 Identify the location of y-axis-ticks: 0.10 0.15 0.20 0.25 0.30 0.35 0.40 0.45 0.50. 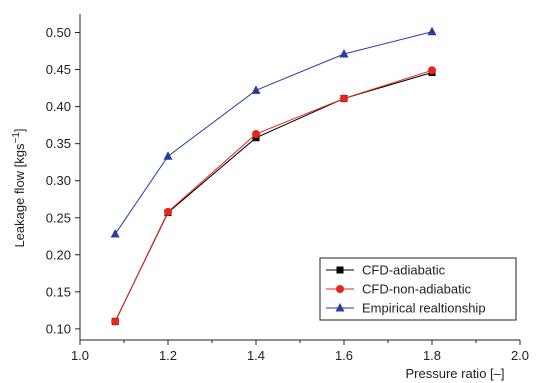
(63, 180).